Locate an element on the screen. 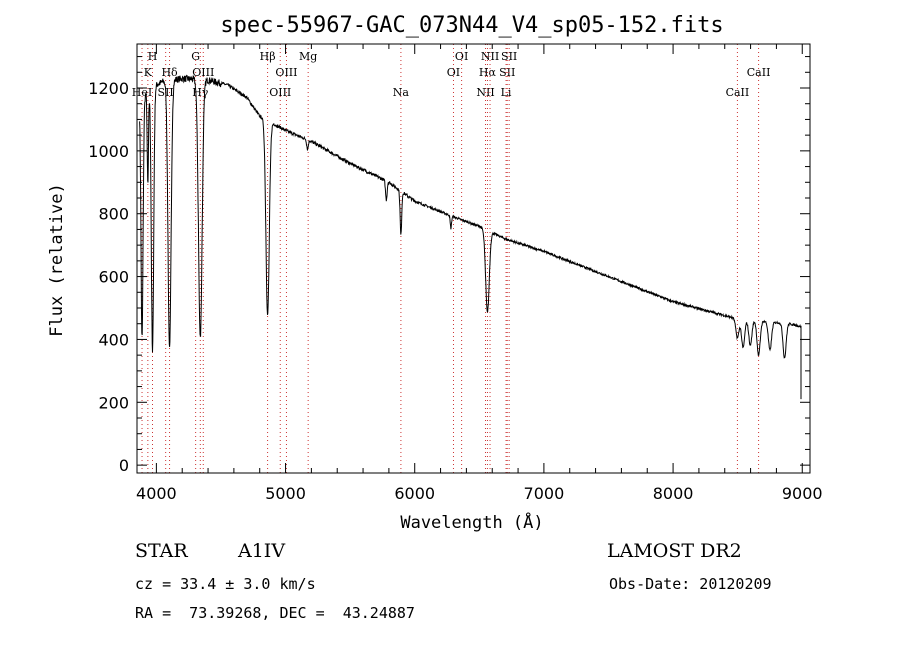 Image resolution: width=900 pixels, height=650 pixels. observation-date: Obs-Date: 20120209 is located at coordinates (690, 584).